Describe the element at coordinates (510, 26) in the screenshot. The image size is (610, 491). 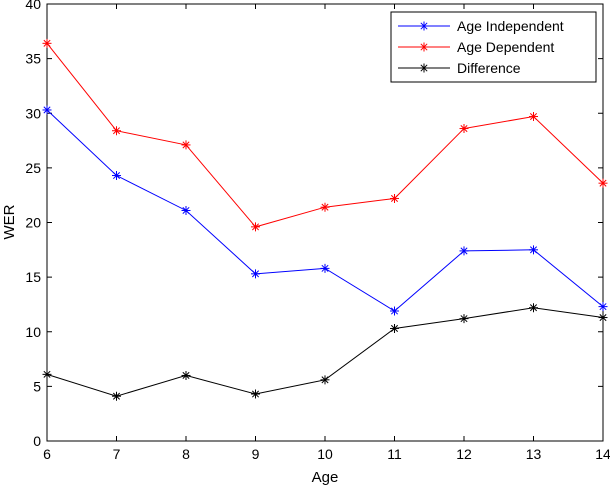
I see `legend-label-age-independent: Age Independent` at that location.